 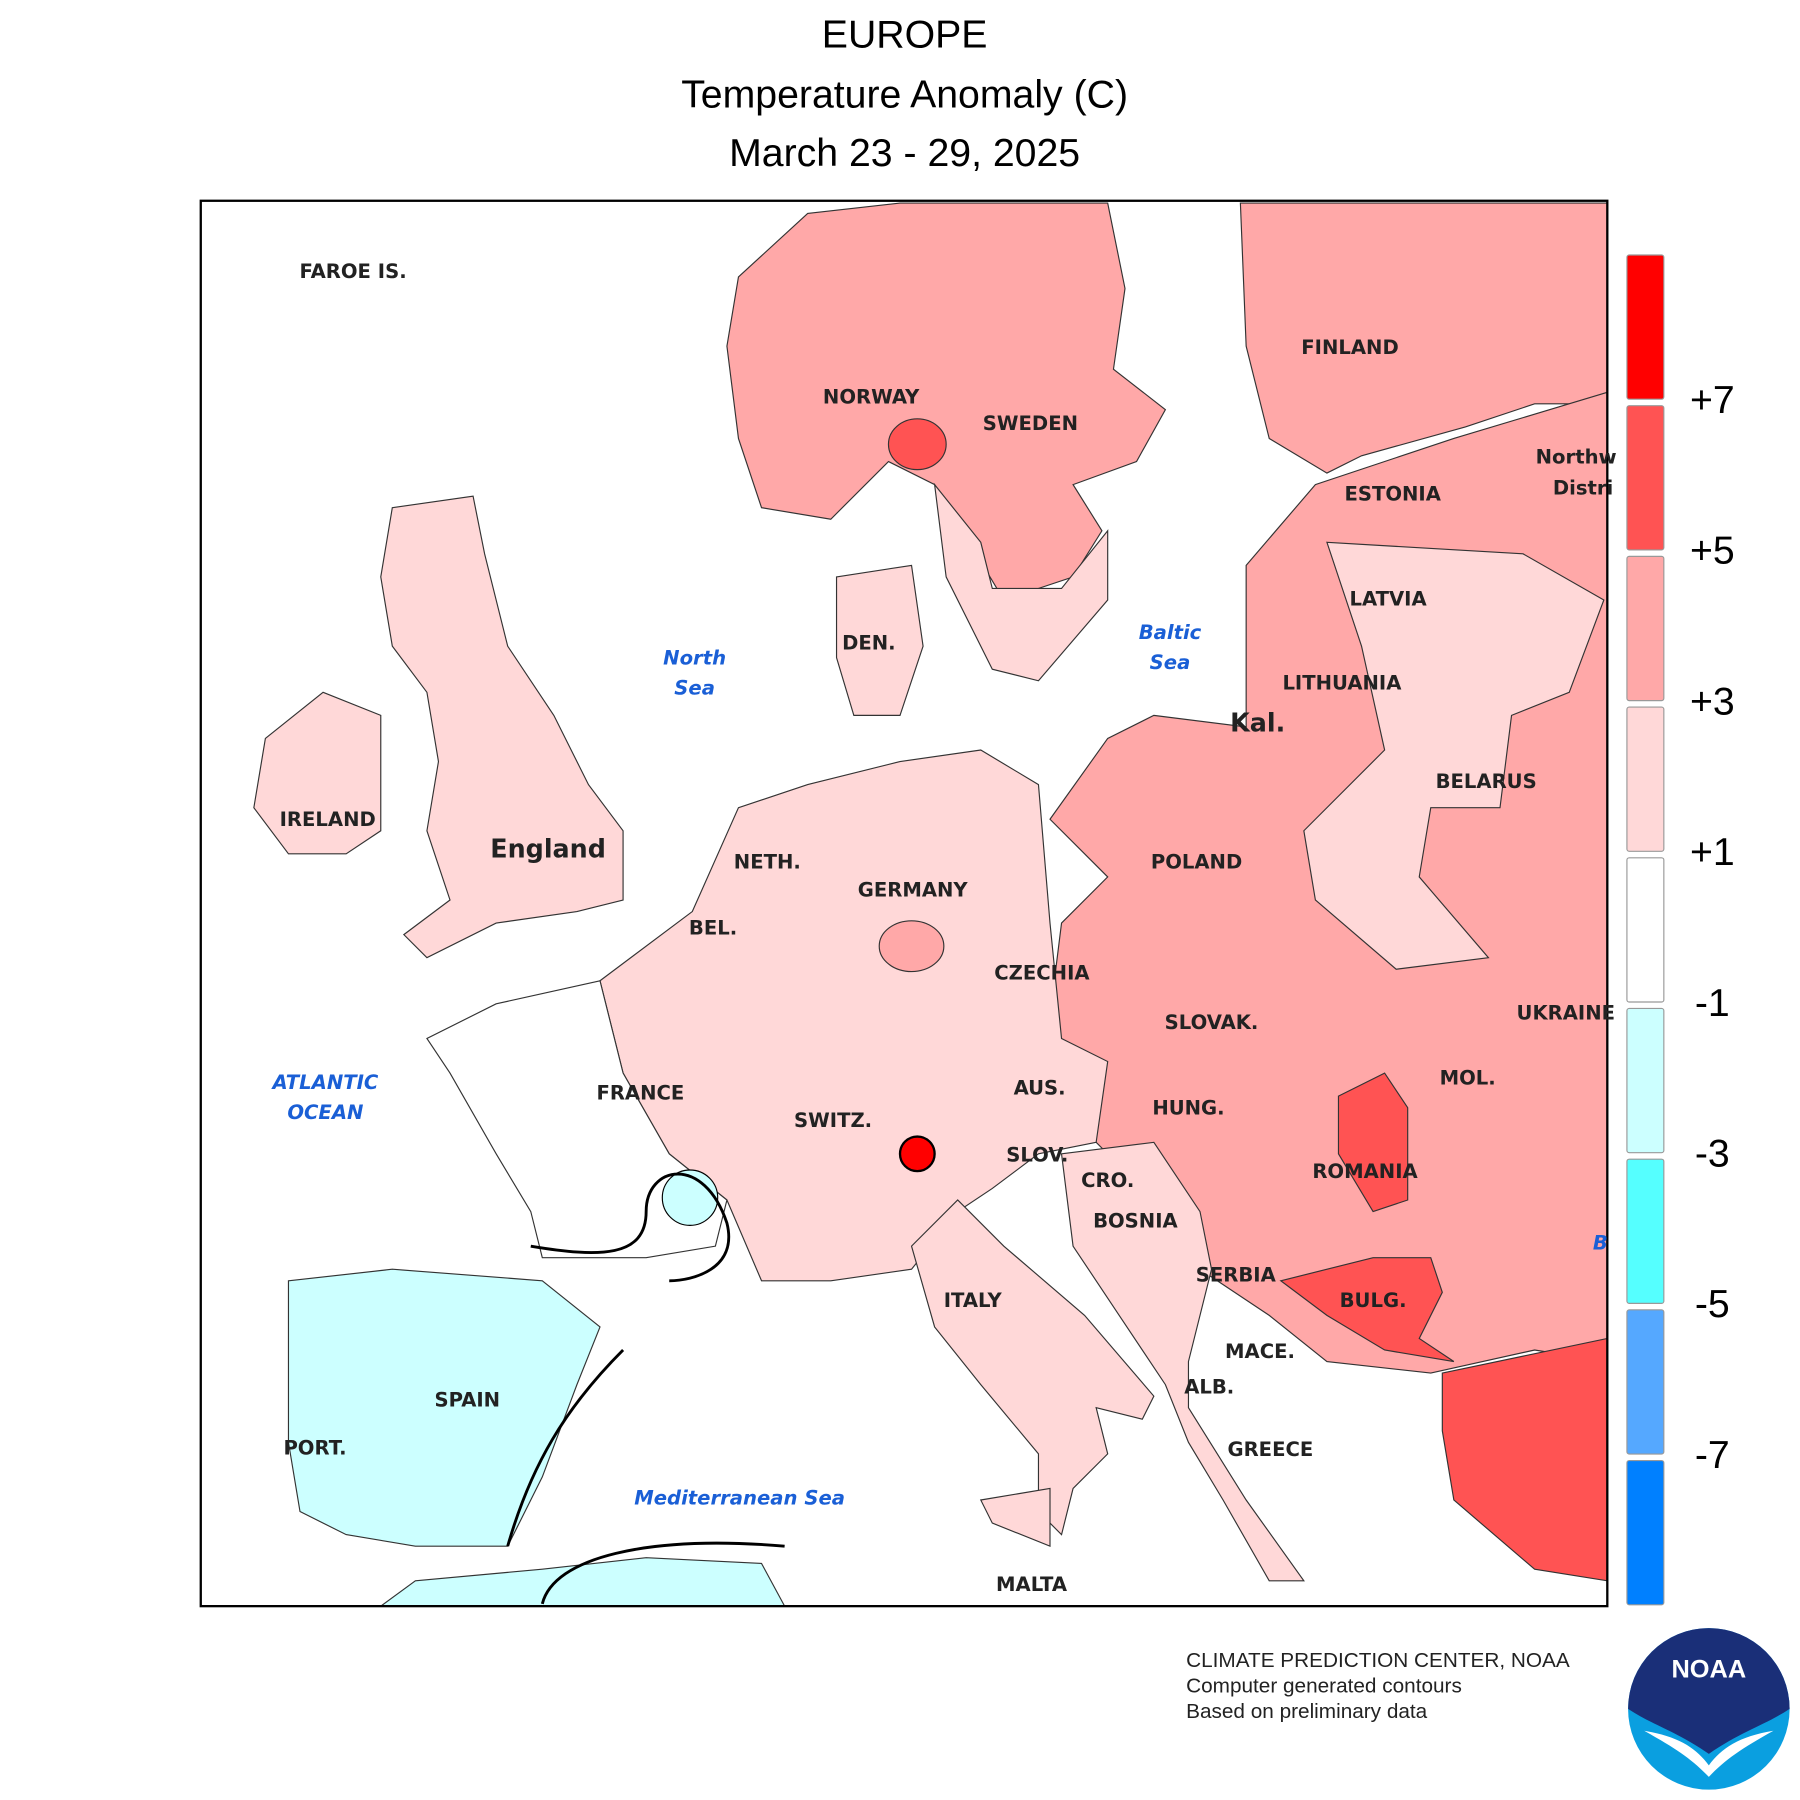 I want to click on region-label: CRO., so click(x=1107, y=1180).